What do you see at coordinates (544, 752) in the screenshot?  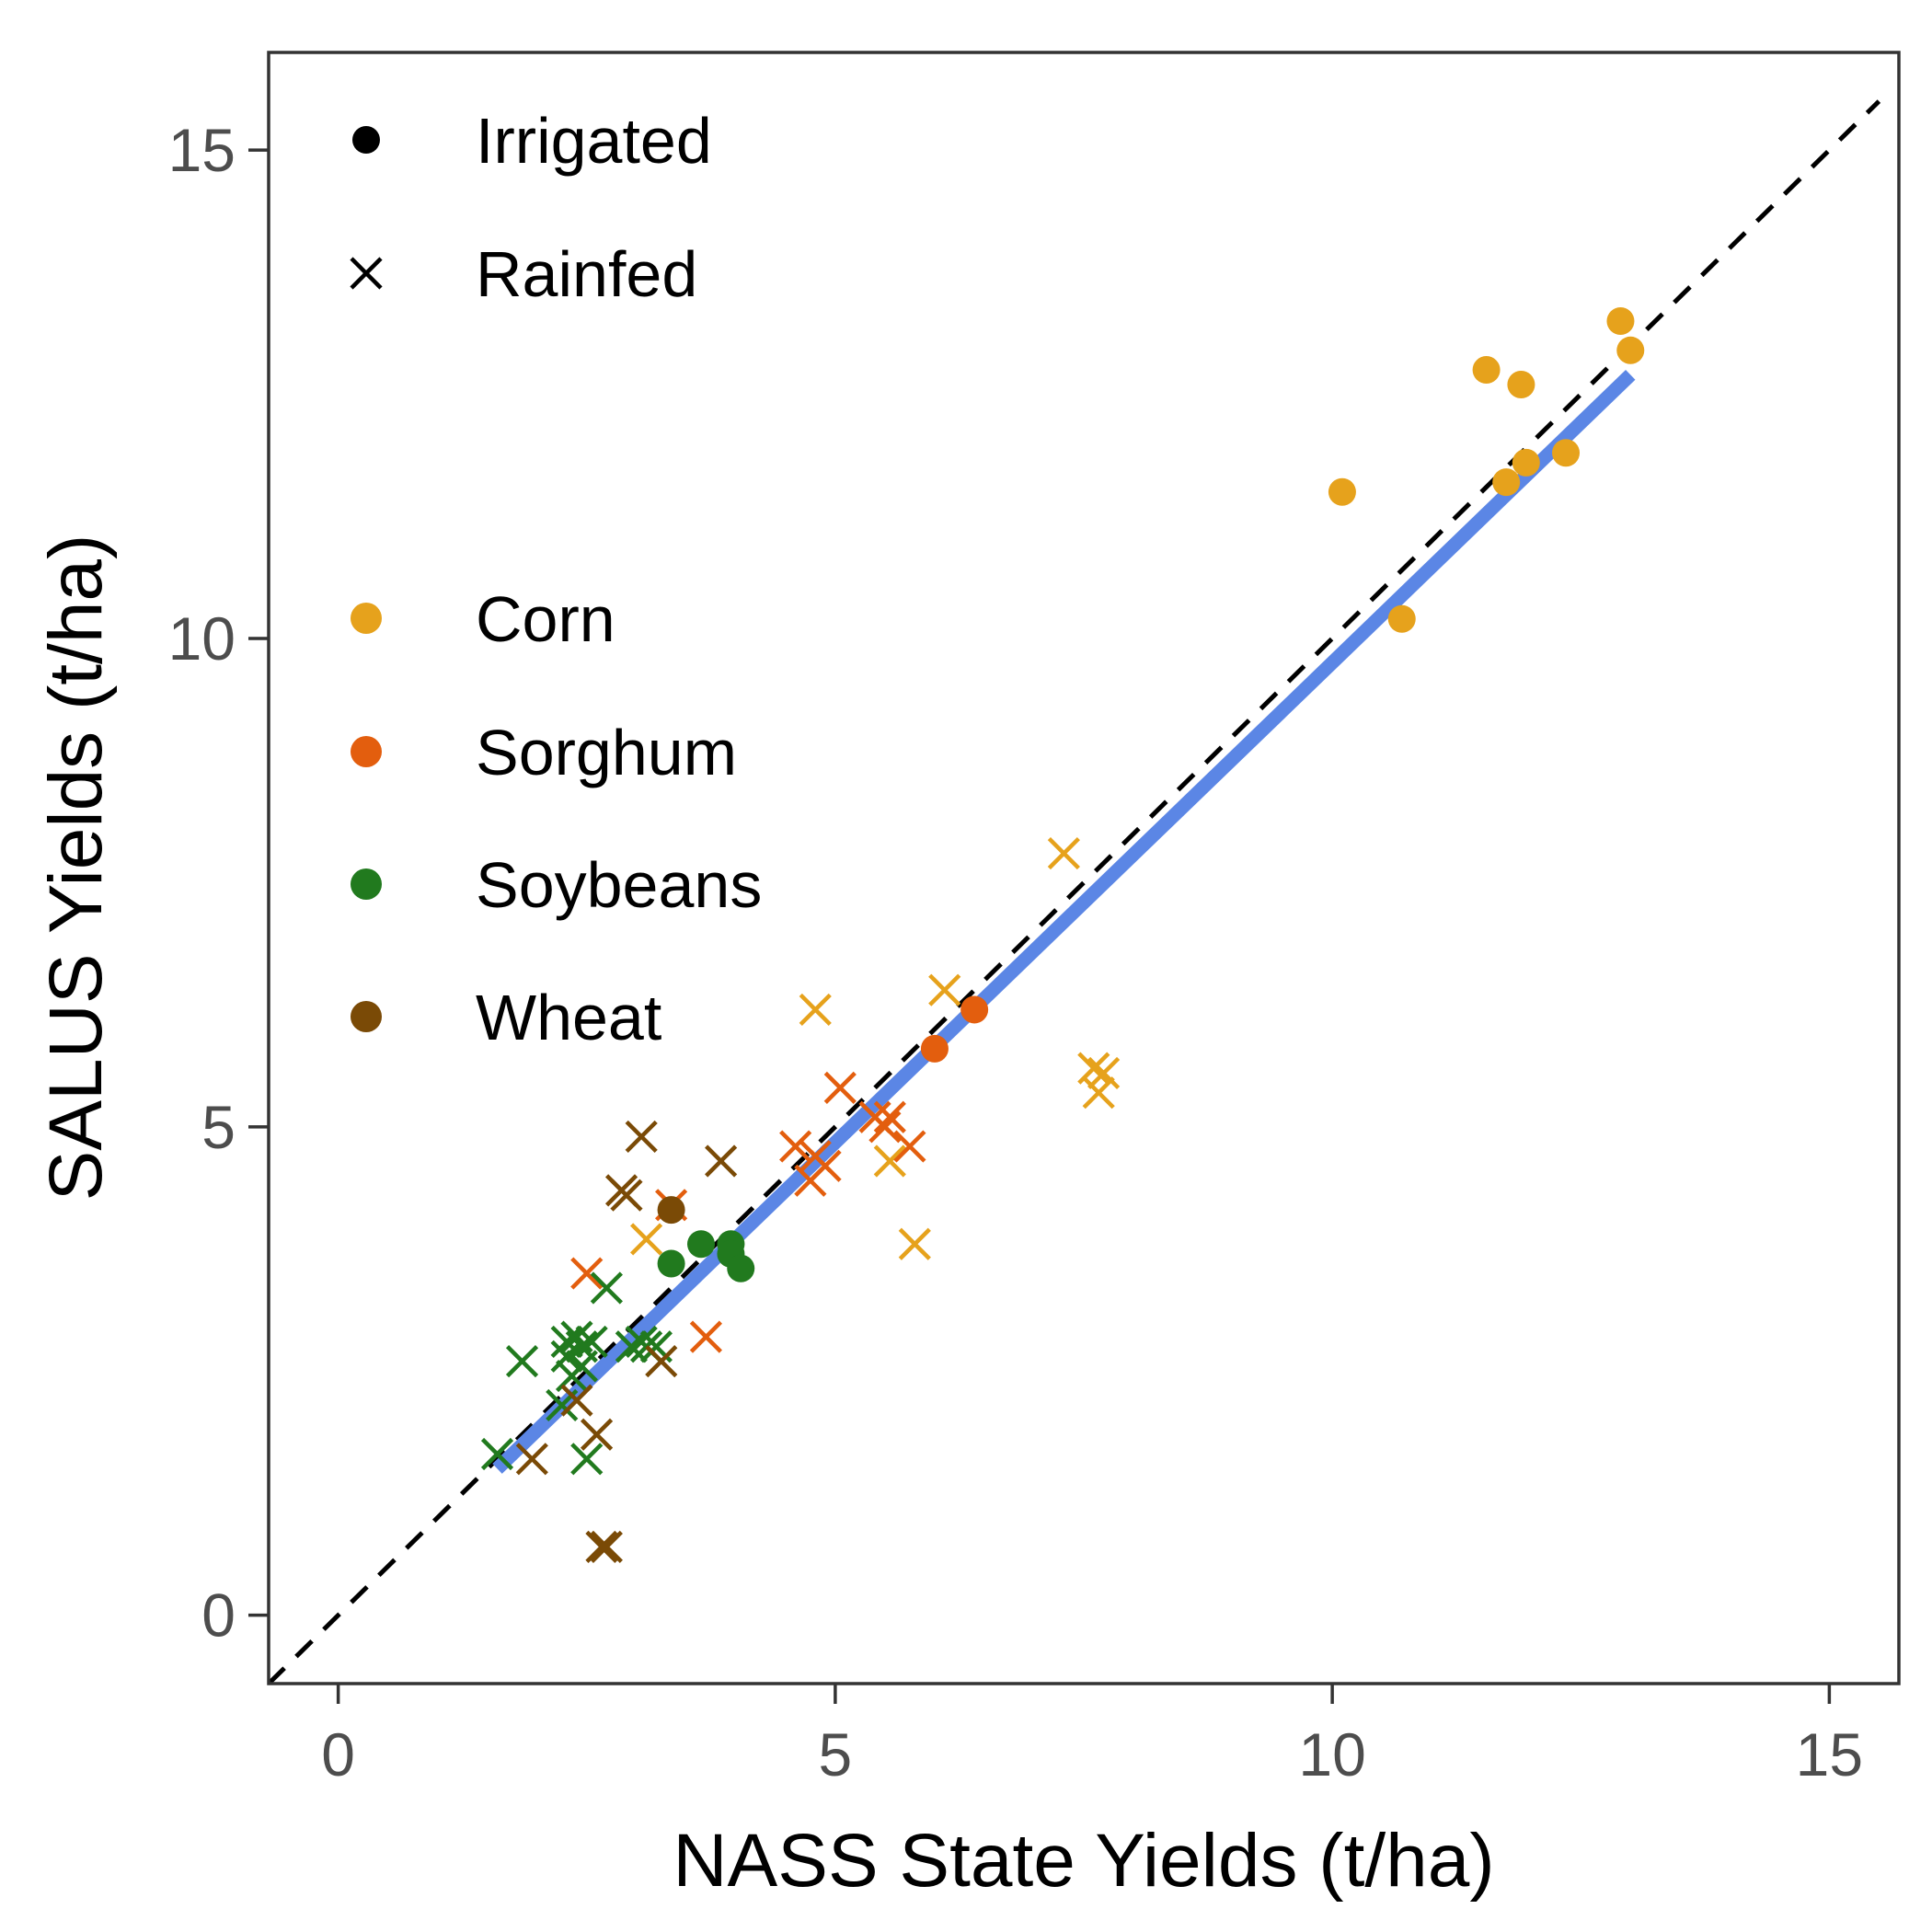 I see `legend-item-sorghum: Sorghum` at bounding box center [544, 752].